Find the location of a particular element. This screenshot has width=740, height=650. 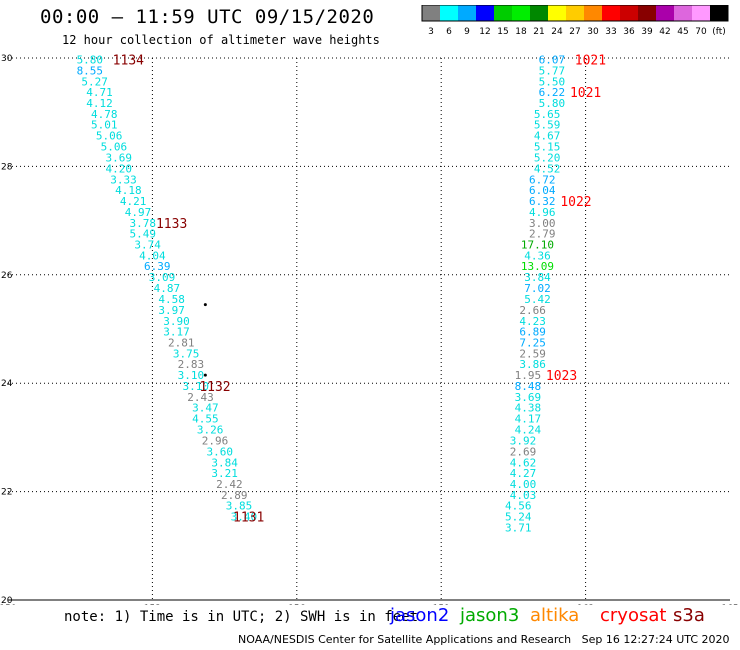

swh-value-label: 4.38 is located at coordinates (528, 408).